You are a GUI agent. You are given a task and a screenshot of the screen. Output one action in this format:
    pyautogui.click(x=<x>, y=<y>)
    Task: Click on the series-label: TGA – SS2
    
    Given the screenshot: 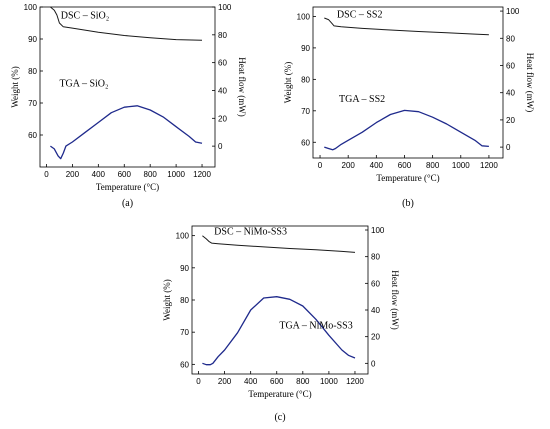 What is the action you would take?
    pyautogui.click(x=362, y=99)
    